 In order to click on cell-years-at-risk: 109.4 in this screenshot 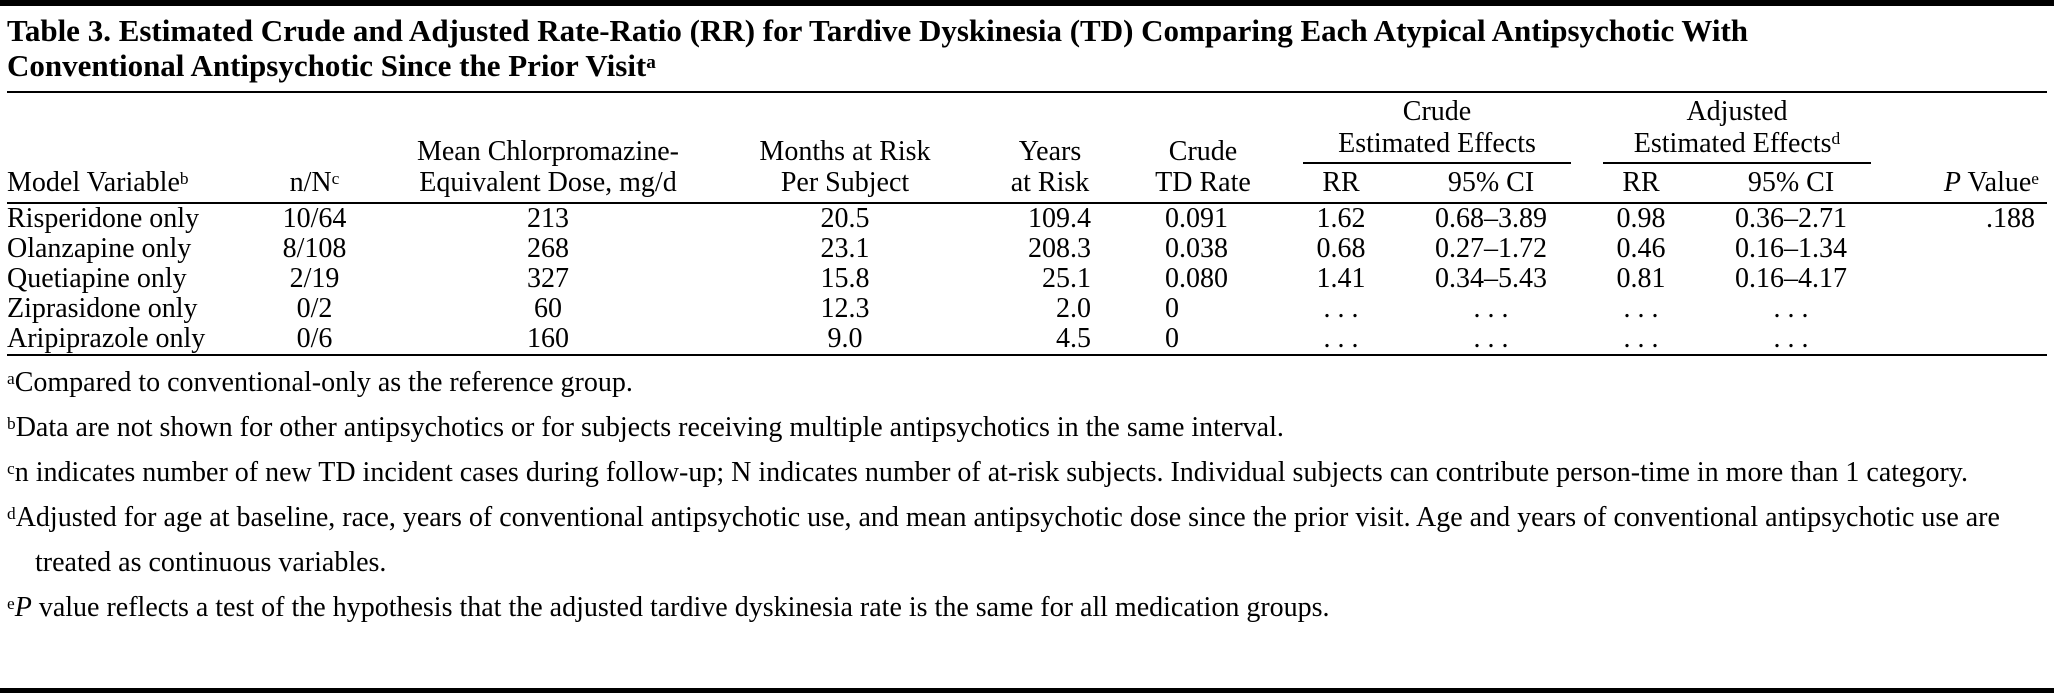, I will do `click(1050, 218)`.